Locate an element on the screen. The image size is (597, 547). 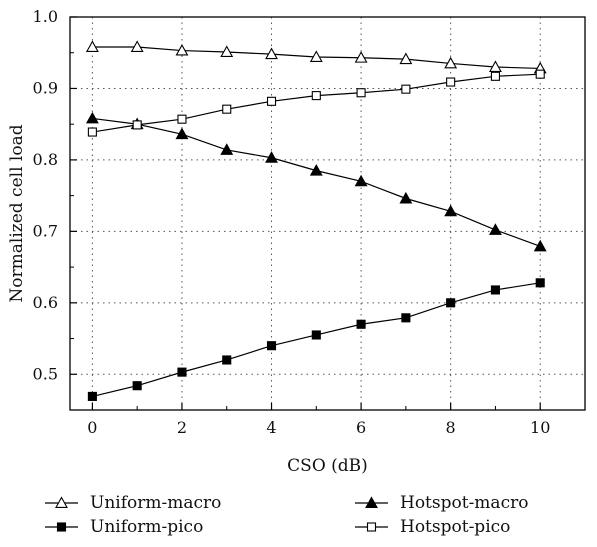
series-uniform-macro is located at coordinates (316, 57).